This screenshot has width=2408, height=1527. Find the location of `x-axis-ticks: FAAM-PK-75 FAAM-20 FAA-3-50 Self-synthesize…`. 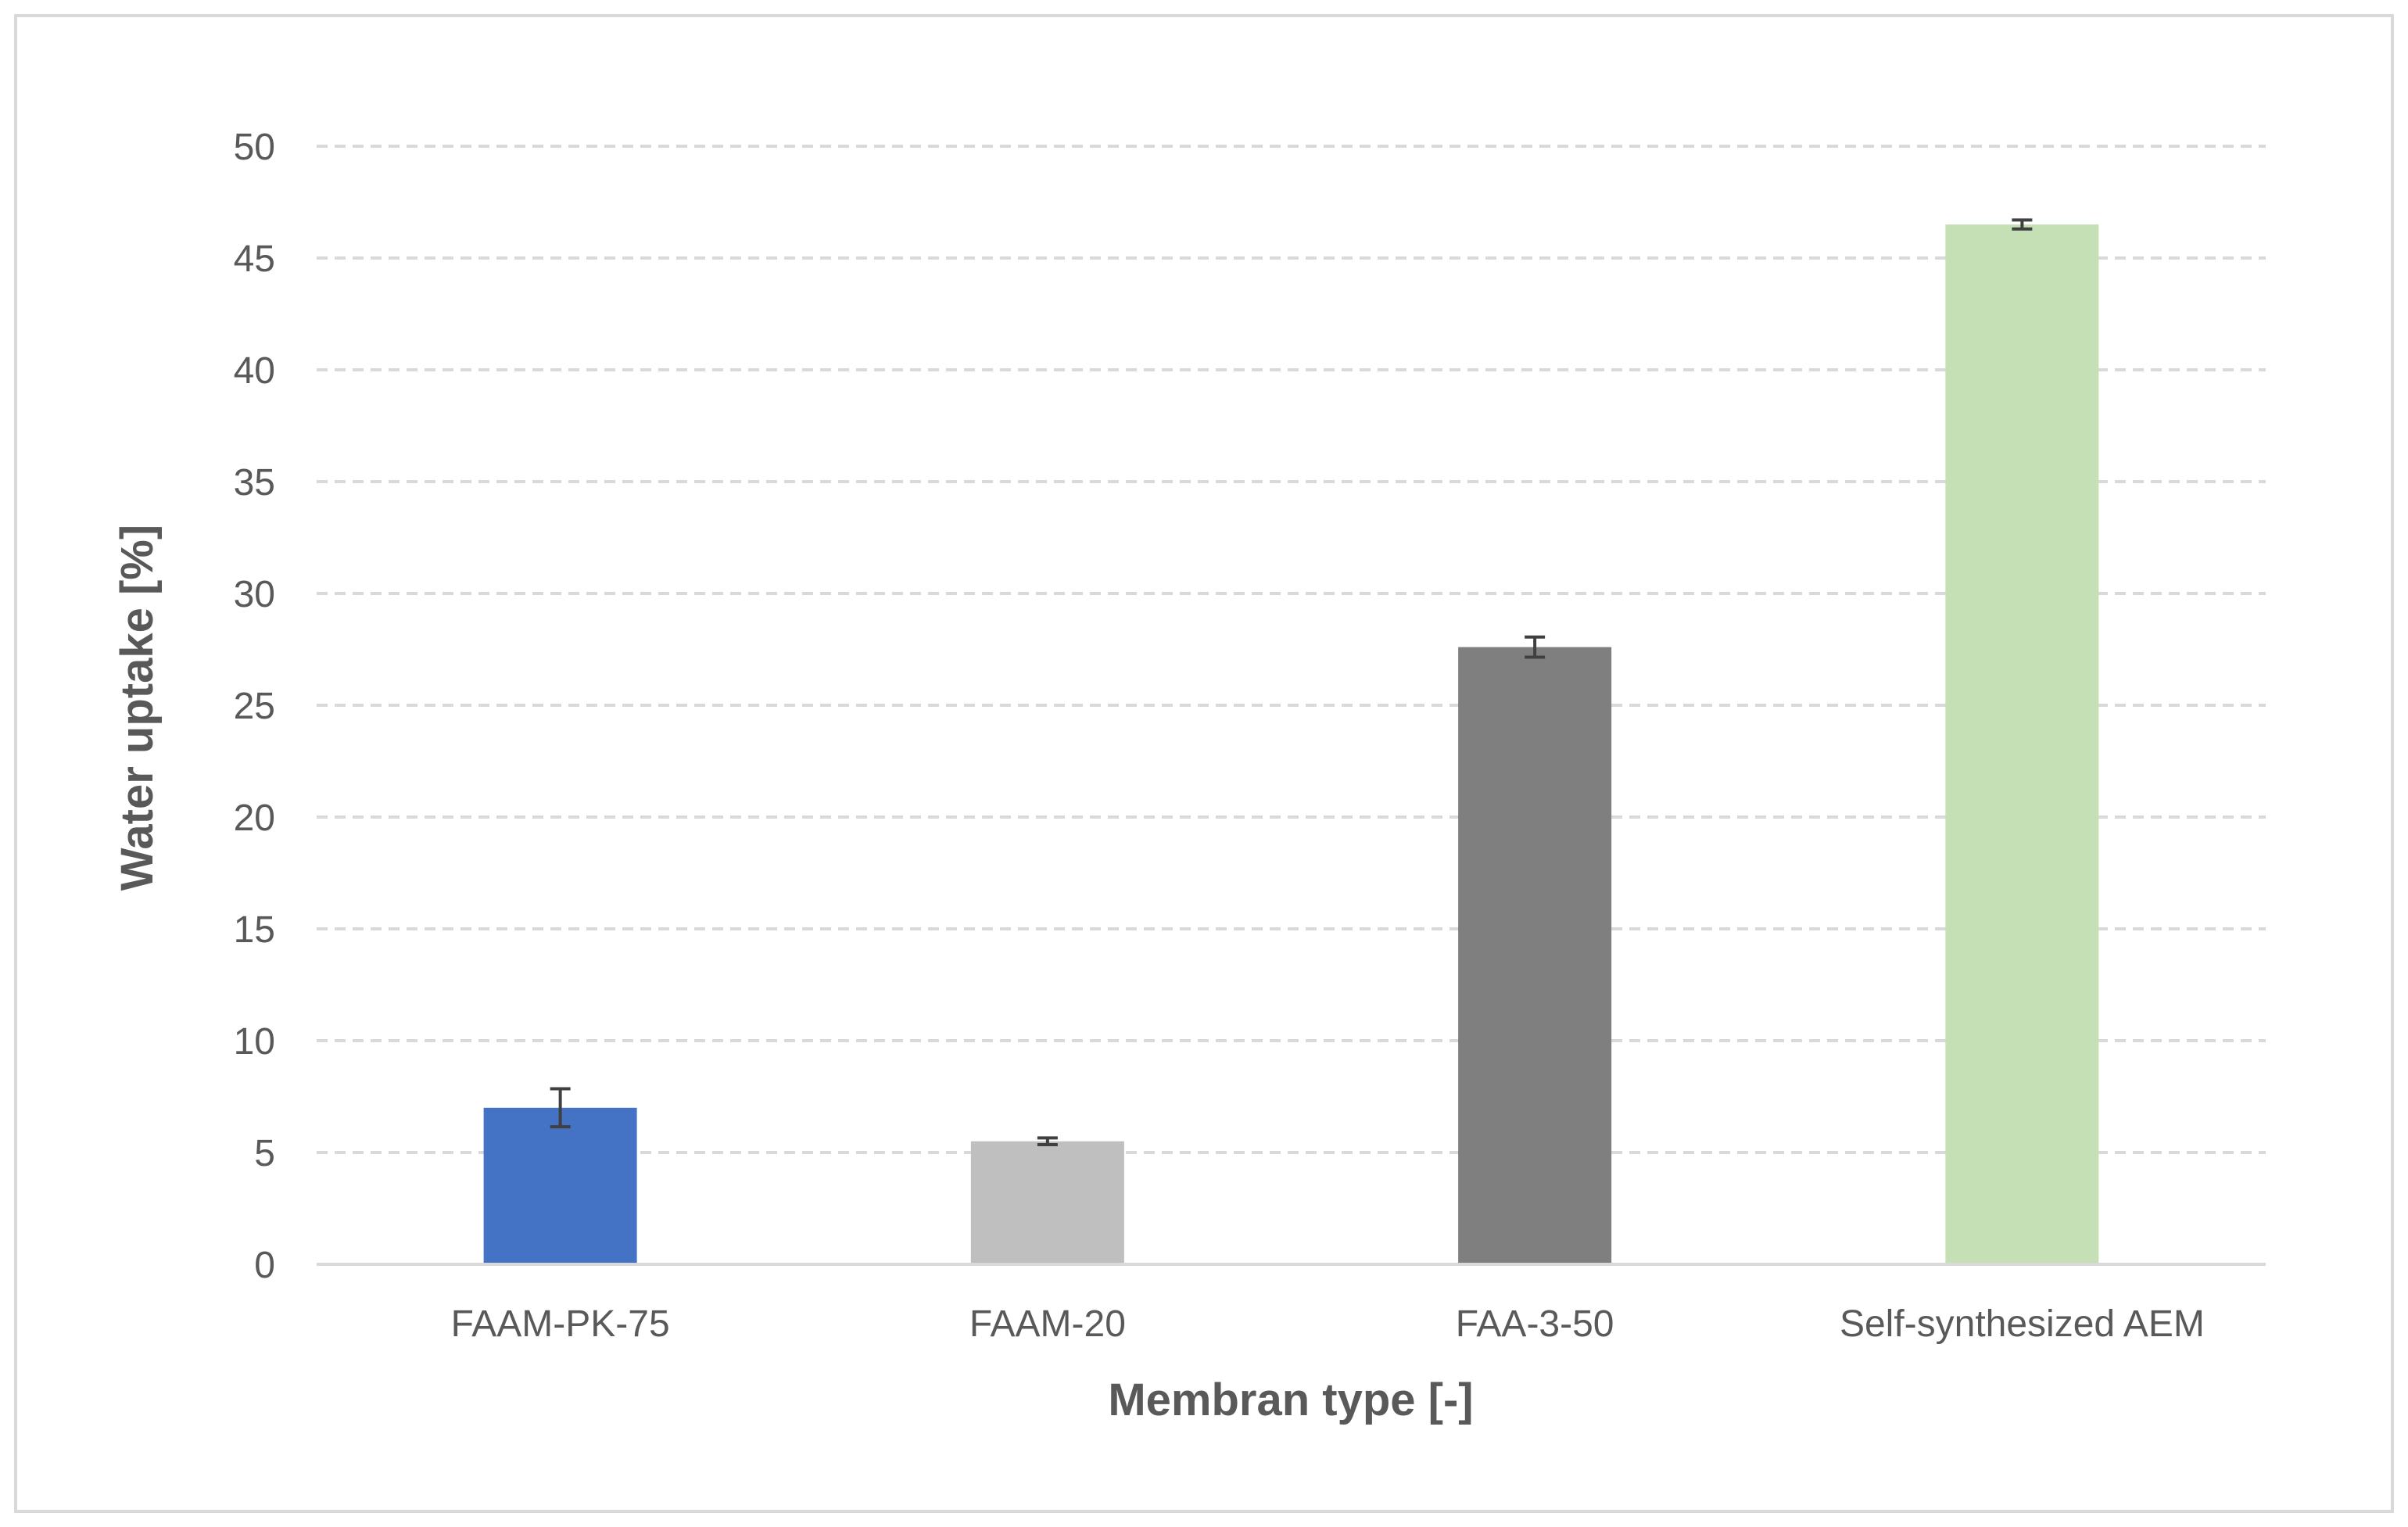

x-axis-ticks: FAAM-PK-75 FAAM-20 FAA-3-50 Self-synthesize… is located at coordinates (1328, 1324).